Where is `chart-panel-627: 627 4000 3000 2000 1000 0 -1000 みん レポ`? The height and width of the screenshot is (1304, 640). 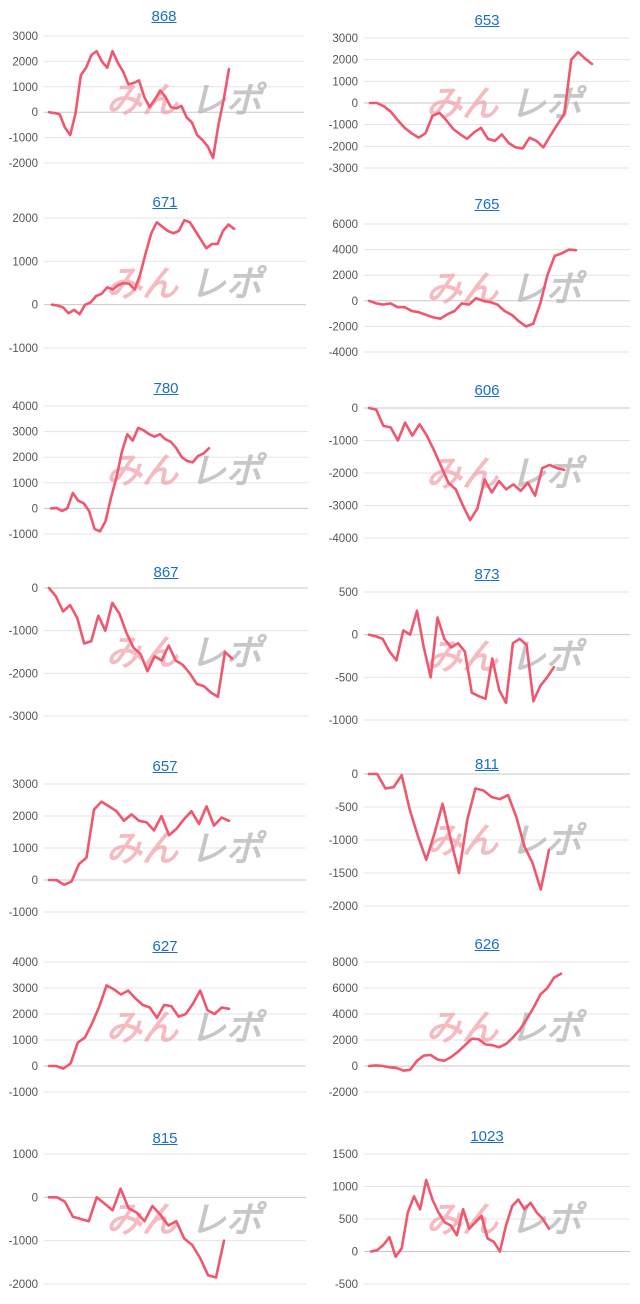 chart-panel-627: 627 4000 3000 2000 1000 0 -1000 みん レポ is located at coordinates (160, 1020).